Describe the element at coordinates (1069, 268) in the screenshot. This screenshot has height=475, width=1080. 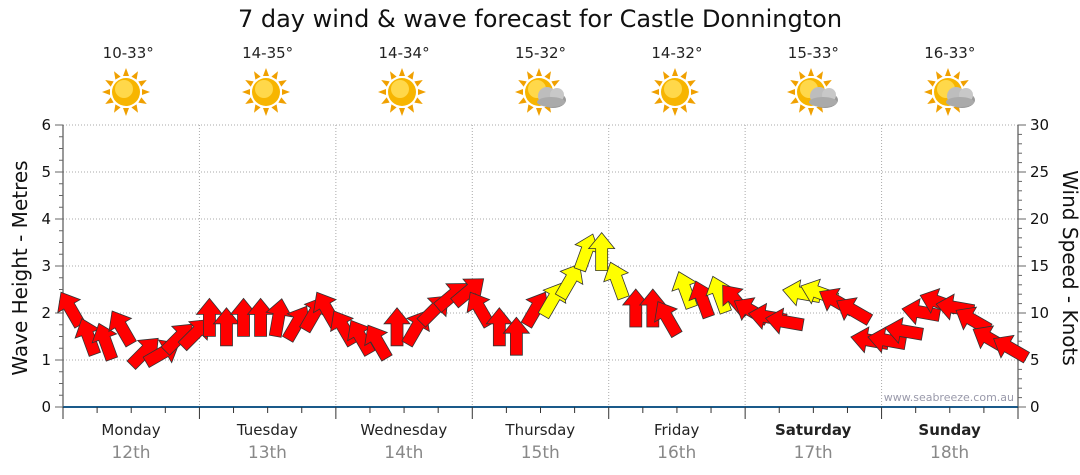
I see `y-axis-right-label: Wind Speed - Knots` at that location.